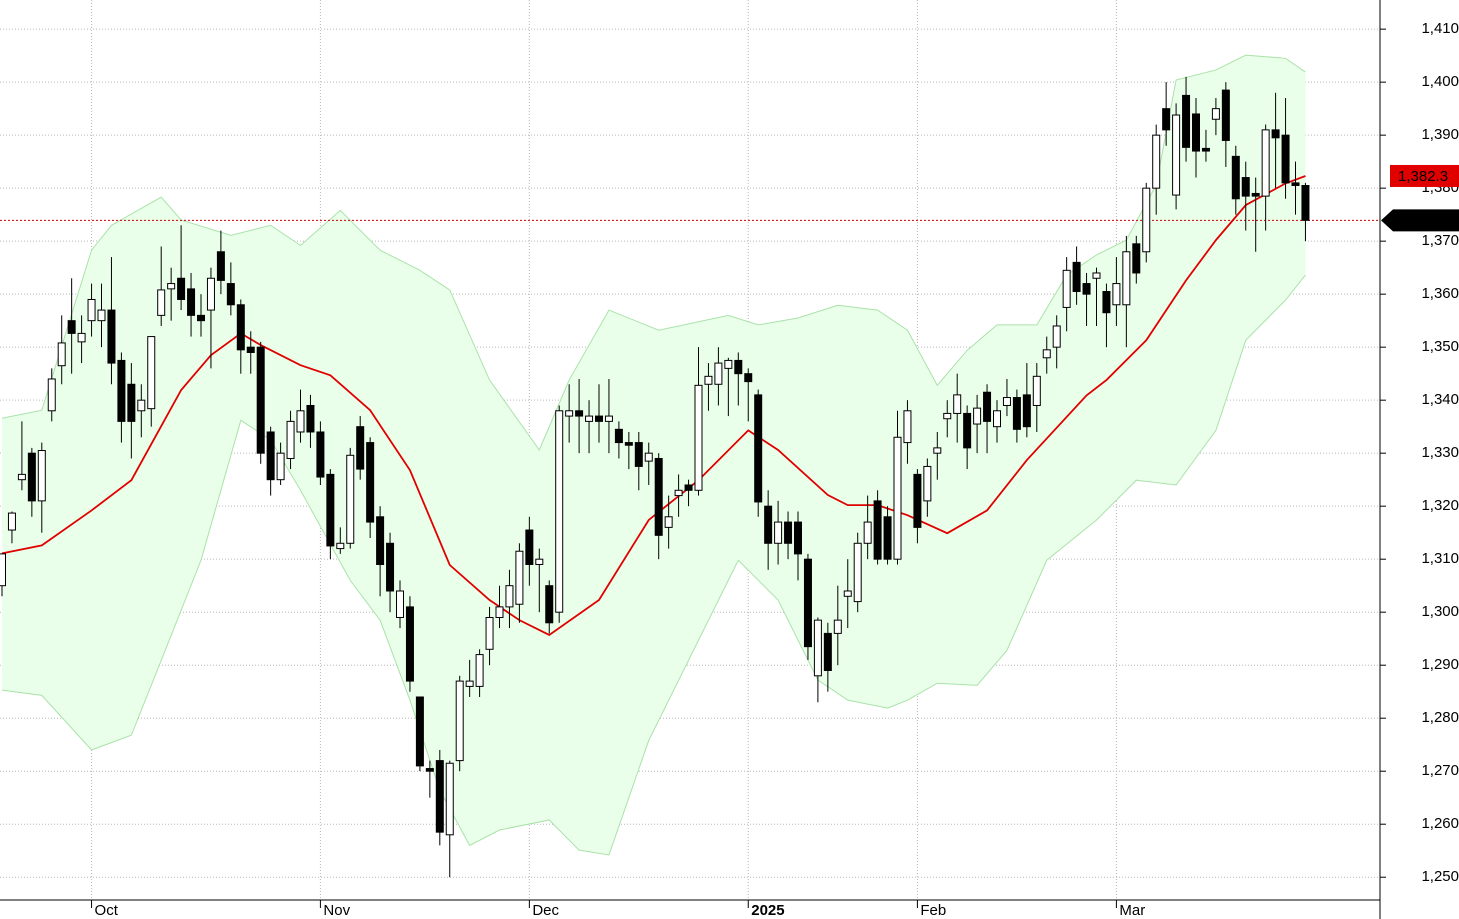  What do you see at coordinates (336, 910) in the screenshot?
I see `x-tick-label: Nov` at bounding box center [336, 910].